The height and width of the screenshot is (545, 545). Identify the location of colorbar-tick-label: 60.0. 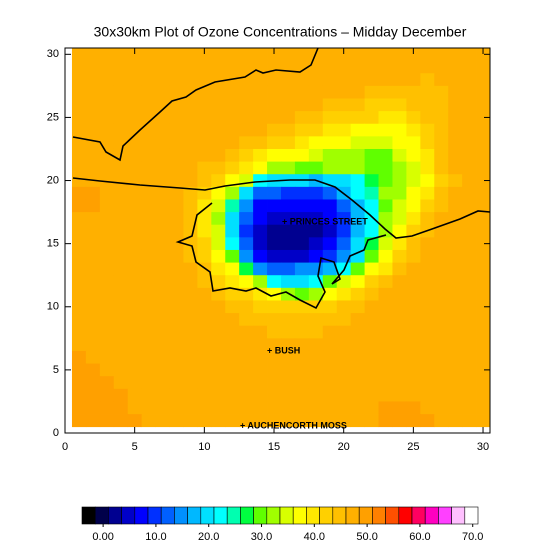
(419, 537).